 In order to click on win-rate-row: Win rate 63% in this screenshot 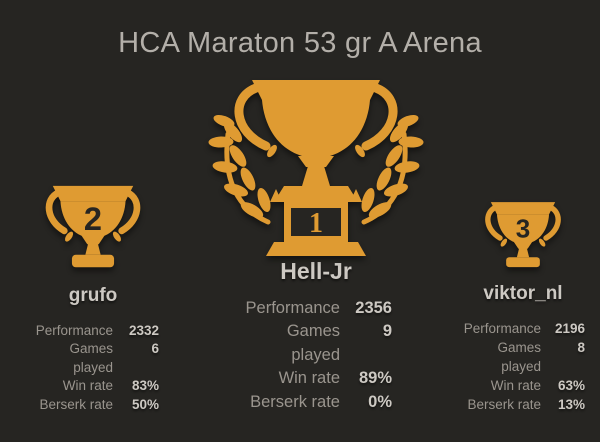, I will do `click(523, 385)`.